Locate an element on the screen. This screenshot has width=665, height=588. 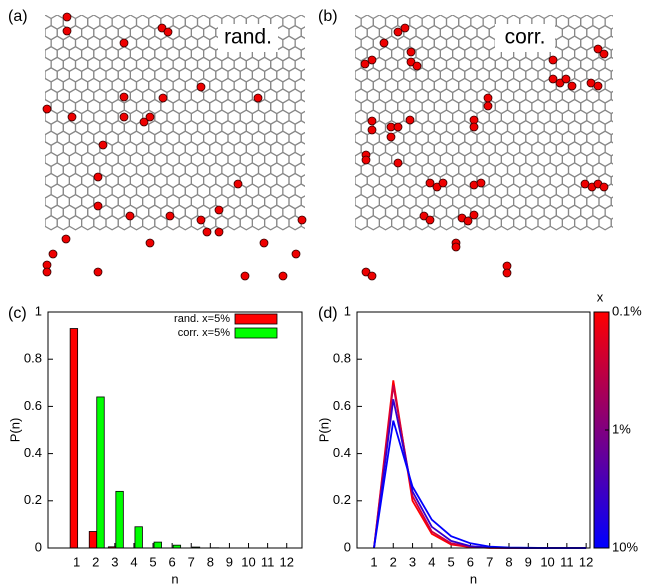
x-tick-label: 4 is located at coordinates (133, 561).